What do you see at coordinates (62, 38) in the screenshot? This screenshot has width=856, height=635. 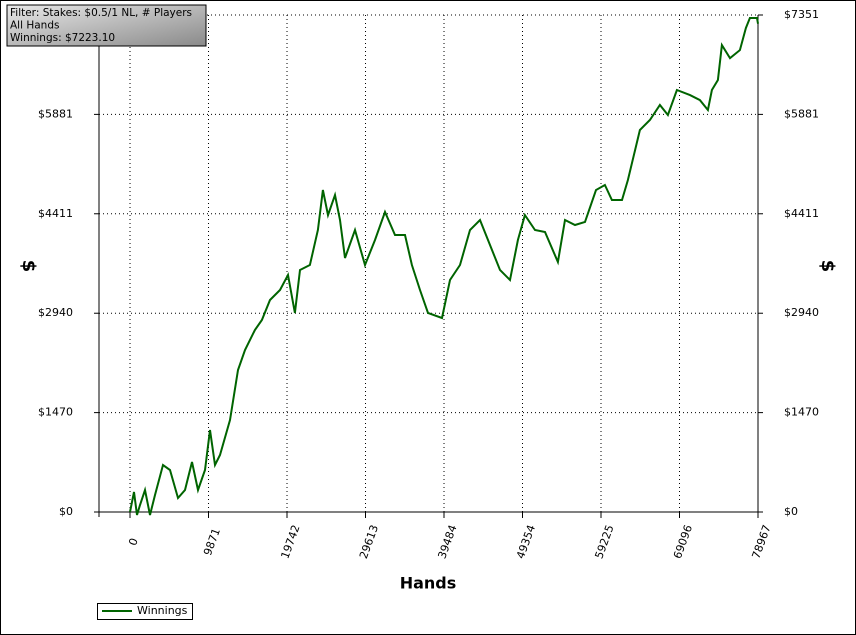 I see `filter-text: Winnings: $7223.10` at bounding box center [62, 38].